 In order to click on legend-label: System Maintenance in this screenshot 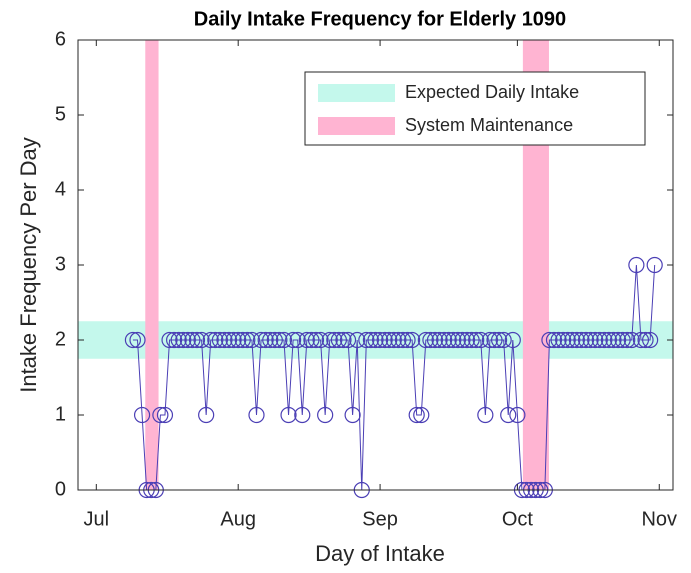, I will do `click(489, 125)`.